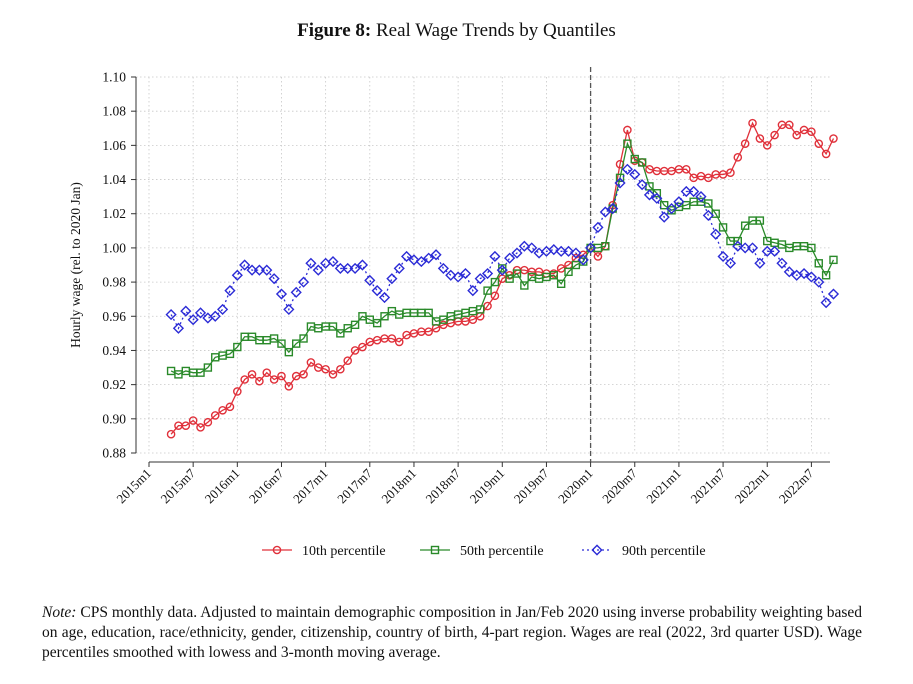 This screenshot has width=913, height=684. Describe the element at coordinates (344, 551) in the screenshot. I see `legend-label-1: 10th percentile` at that location.